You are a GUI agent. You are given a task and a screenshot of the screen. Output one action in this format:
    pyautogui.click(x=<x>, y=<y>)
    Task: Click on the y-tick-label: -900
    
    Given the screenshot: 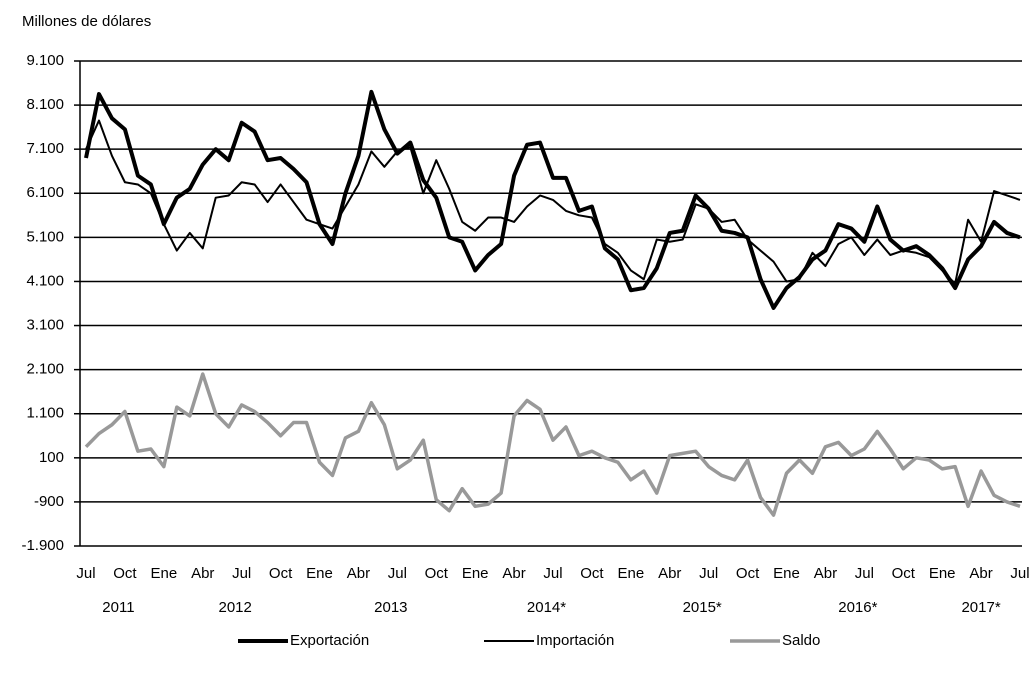 What is the action you would take?
    pyautogui.click(x=49, y=501)
    